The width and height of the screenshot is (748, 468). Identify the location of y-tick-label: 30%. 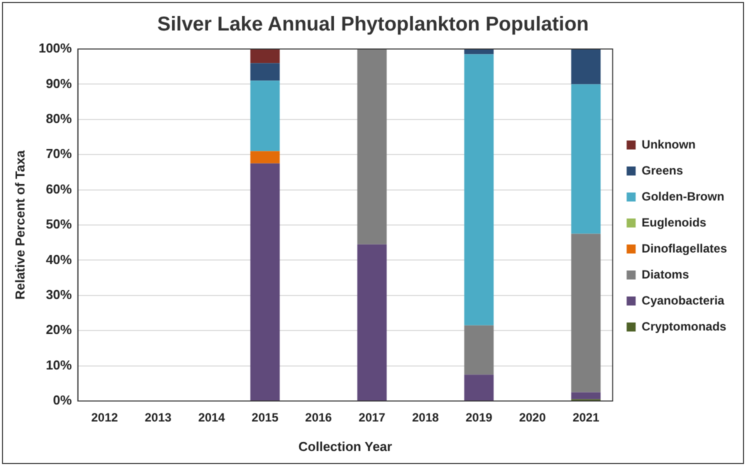
(59, 294).